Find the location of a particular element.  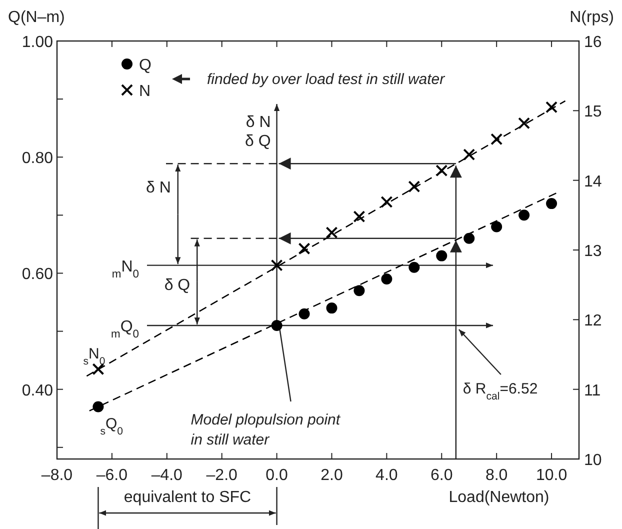

x-tick-label: 10.0 is located at coordinates (552, 475).